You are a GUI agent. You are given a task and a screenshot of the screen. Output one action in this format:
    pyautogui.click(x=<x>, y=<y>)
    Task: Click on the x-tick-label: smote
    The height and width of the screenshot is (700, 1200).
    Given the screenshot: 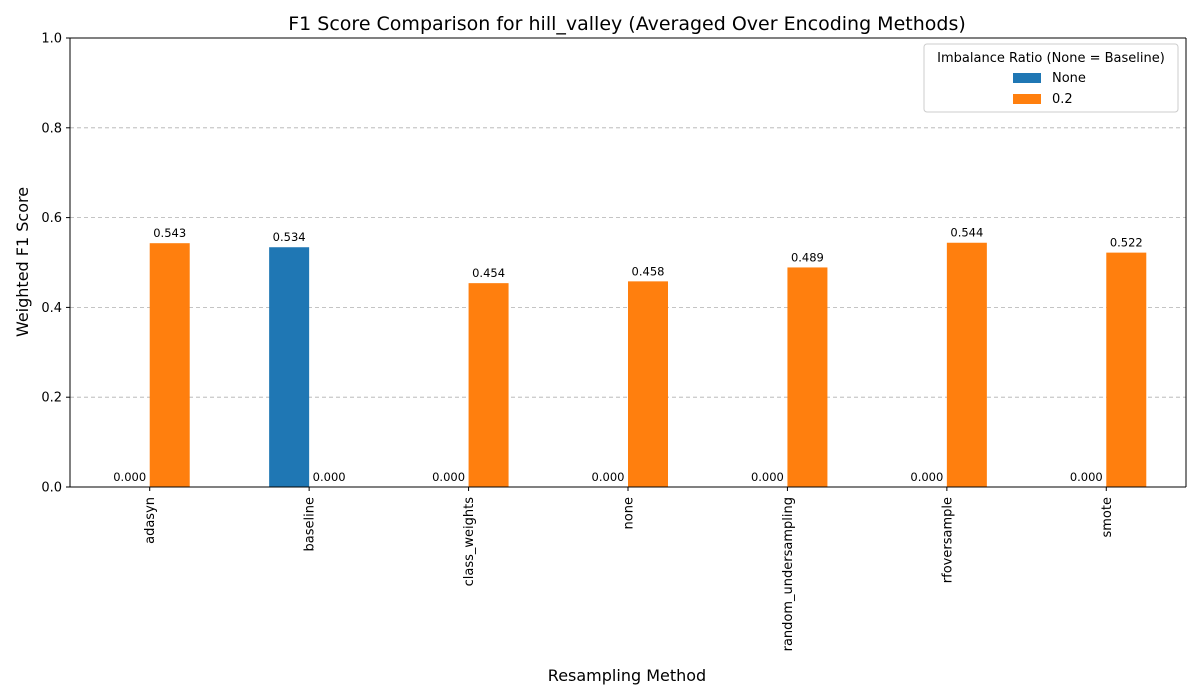 What is the action you would take?
    pyautogui.click(x=1107, y=517)
    